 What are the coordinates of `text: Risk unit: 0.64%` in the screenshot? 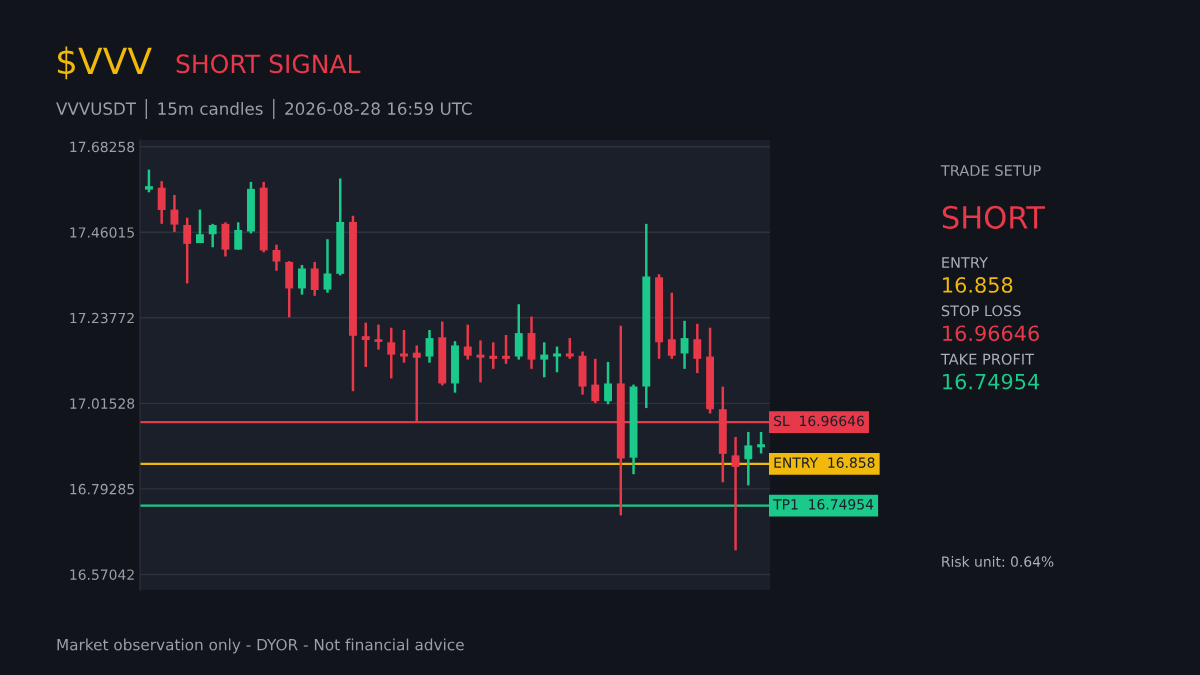 It's located at (998, 561).